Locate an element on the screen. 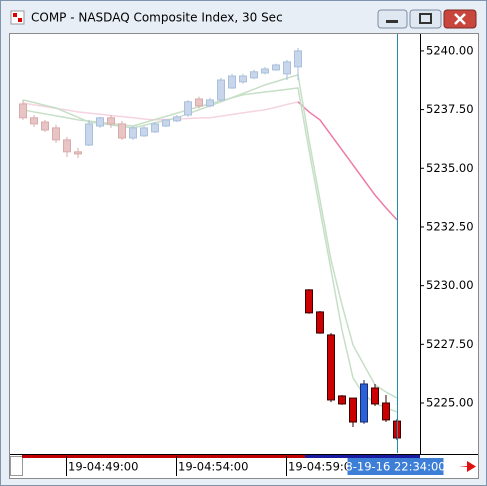  x-tick-label: 19-04:49:00 is located at coordinates (103, 467).